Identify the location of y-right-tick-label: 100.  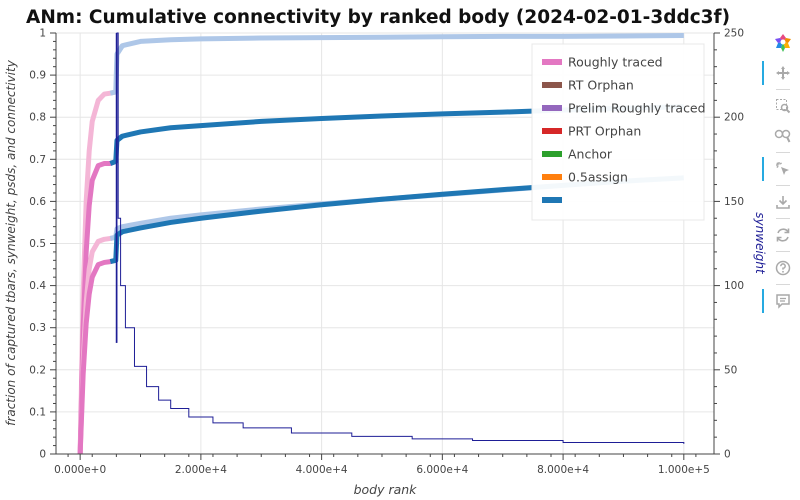
(734, 286).